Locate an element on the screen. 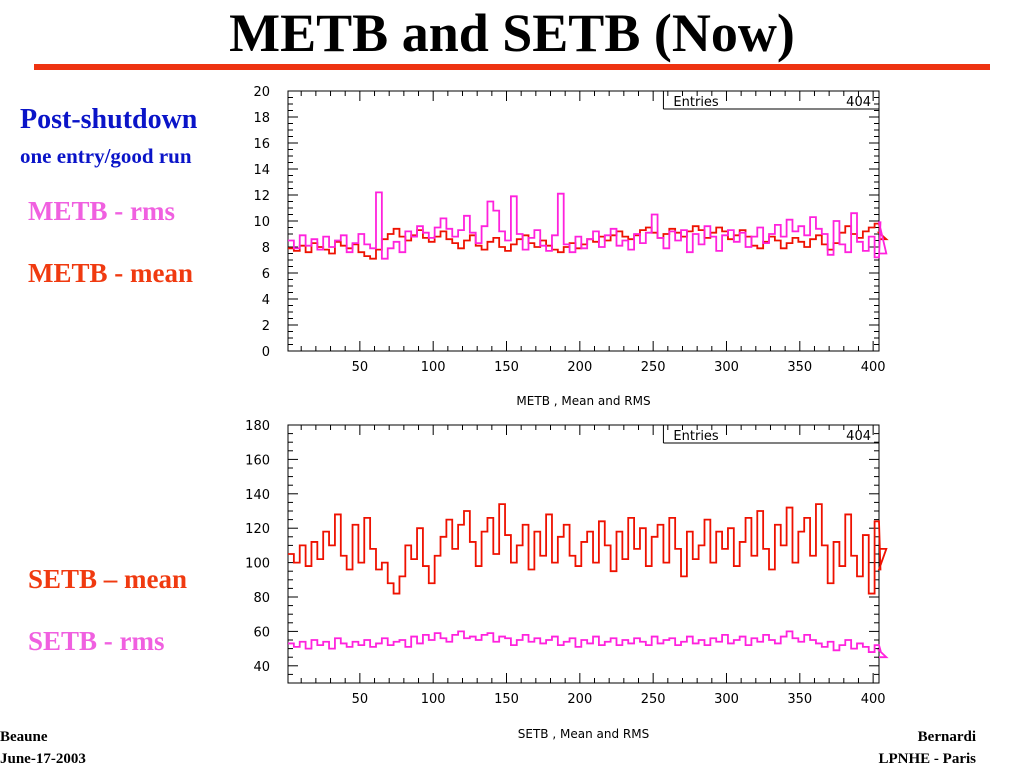 The height and width of the screenshot is (770, 1024). y-tick-label: 8 is located at coordinates (266, 248).